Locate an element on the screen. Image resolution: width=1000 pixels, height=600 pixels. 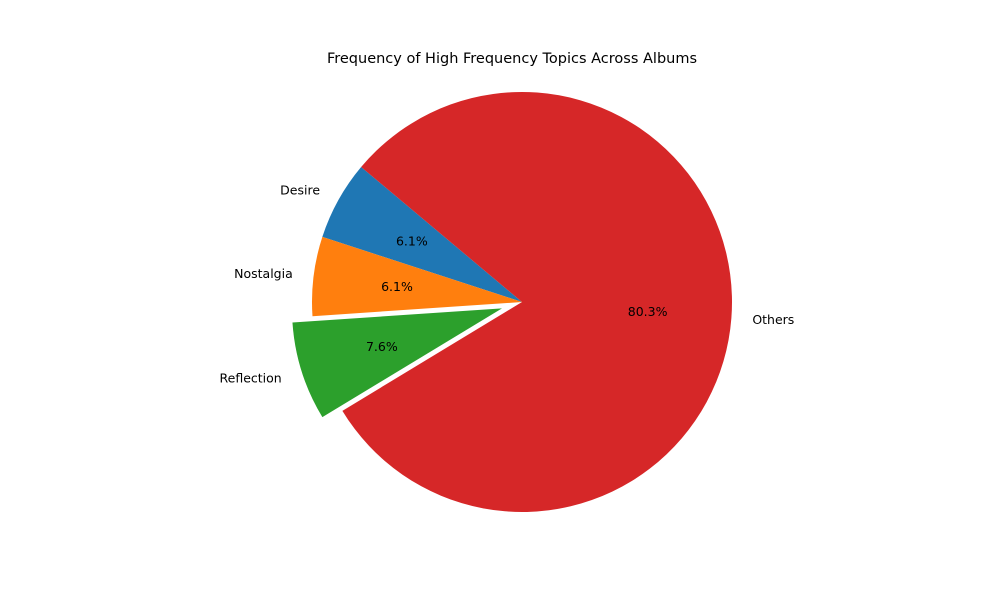
percent-label-desire: 6.1% is located at coordinates (412, 240).